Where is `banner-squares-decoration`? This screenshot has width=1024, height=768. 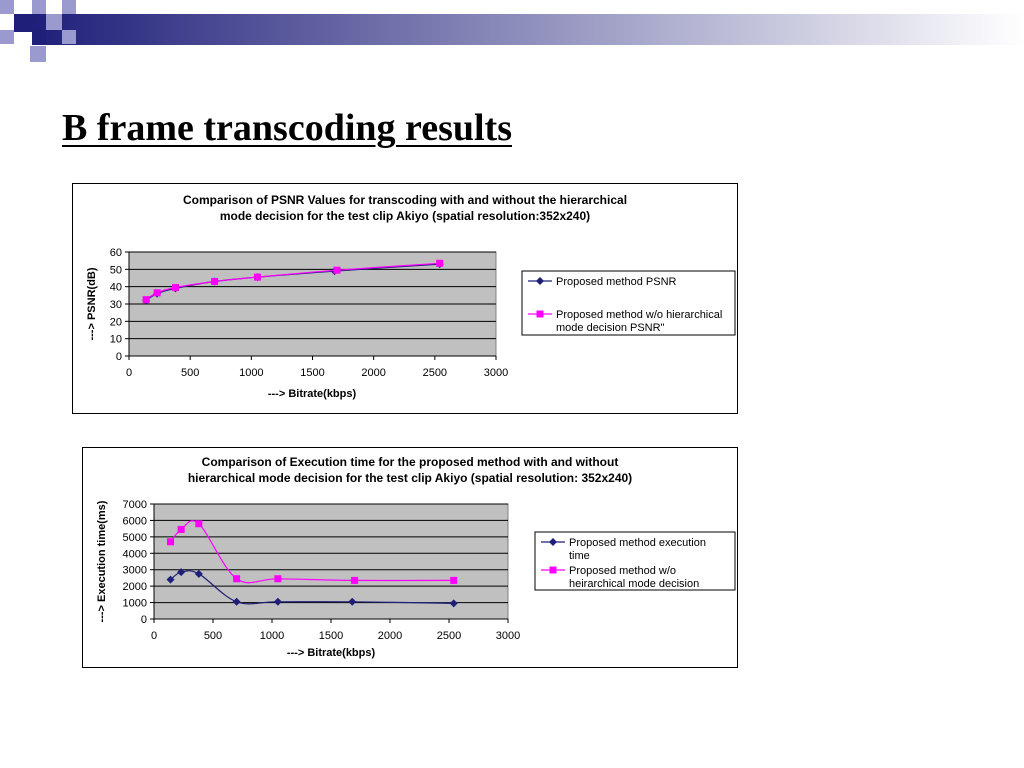 banner-squares-decoration is located at coordinates (38, 31).